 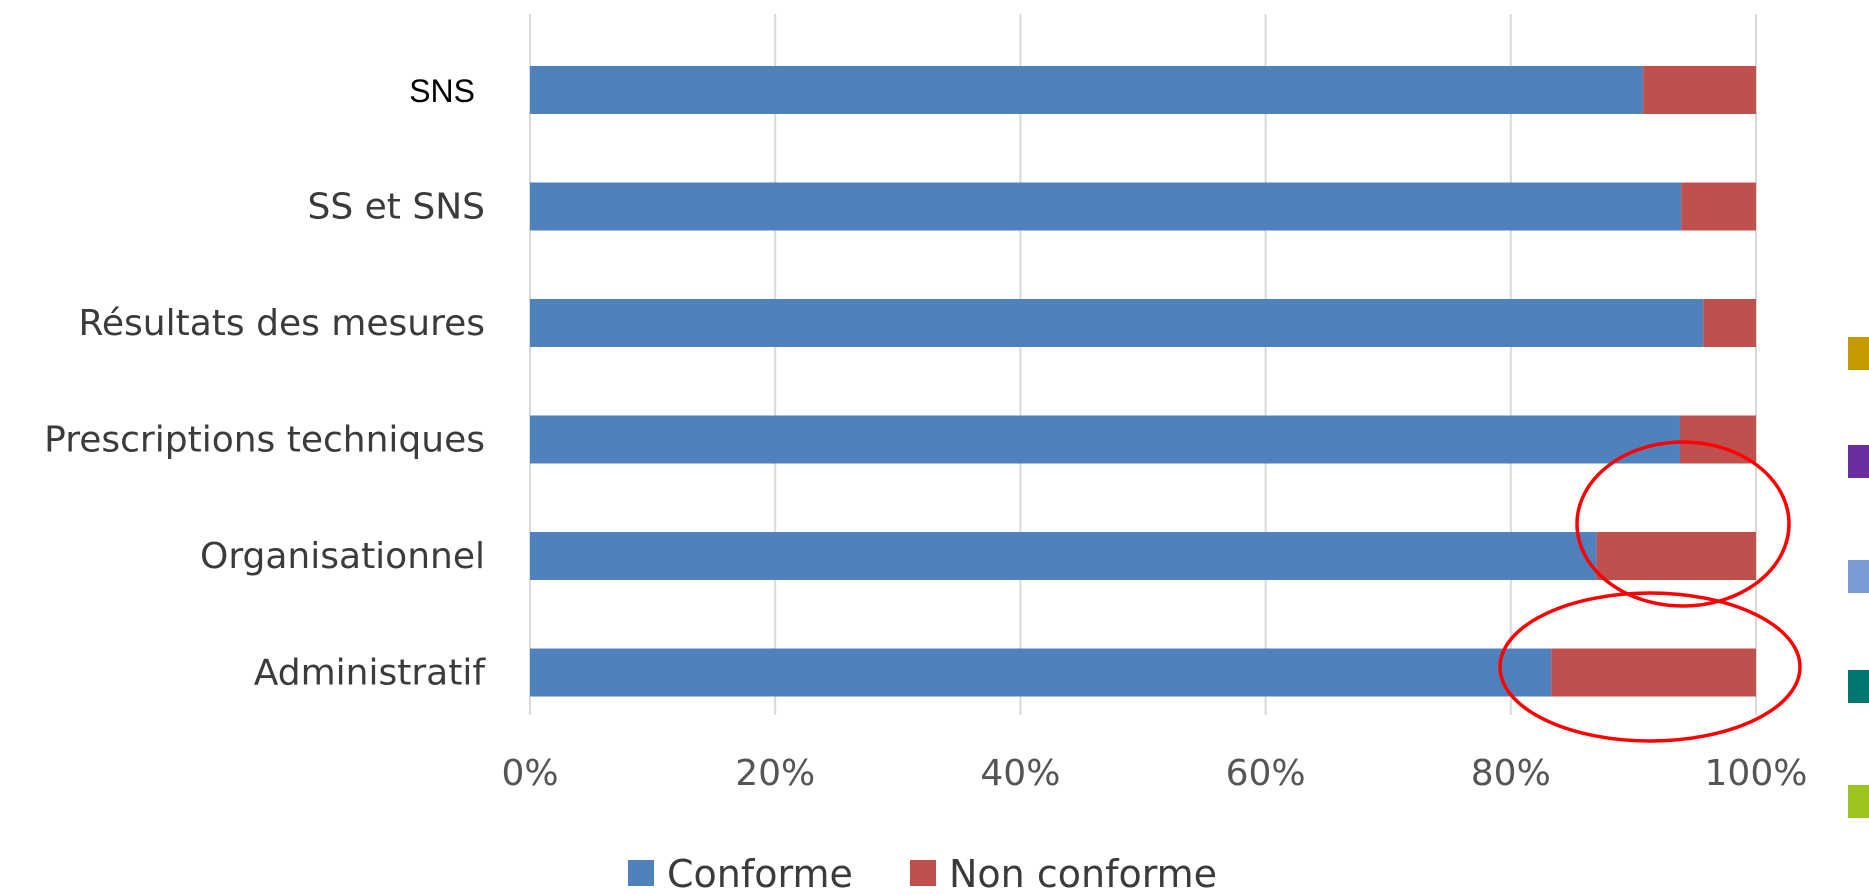 I want to click on side-markers, so click(x=1858, y=577).